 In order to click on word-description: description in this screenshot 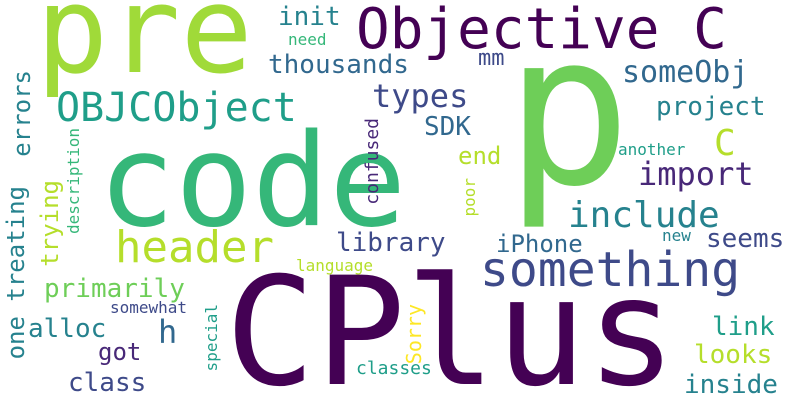, I will do `click(73, 181)`.